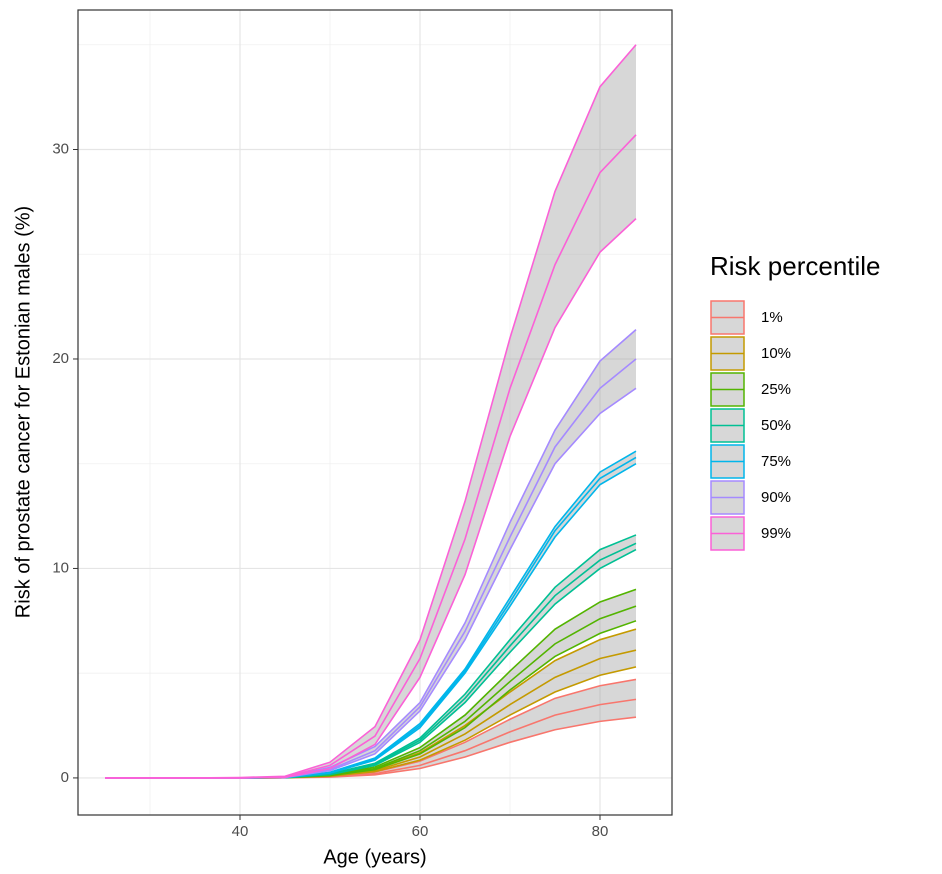 This screenshot has width=942, height=874. Describe the element at coordinates (776, 497) in the screenshot. I see `legend-label: 90%` at that location.